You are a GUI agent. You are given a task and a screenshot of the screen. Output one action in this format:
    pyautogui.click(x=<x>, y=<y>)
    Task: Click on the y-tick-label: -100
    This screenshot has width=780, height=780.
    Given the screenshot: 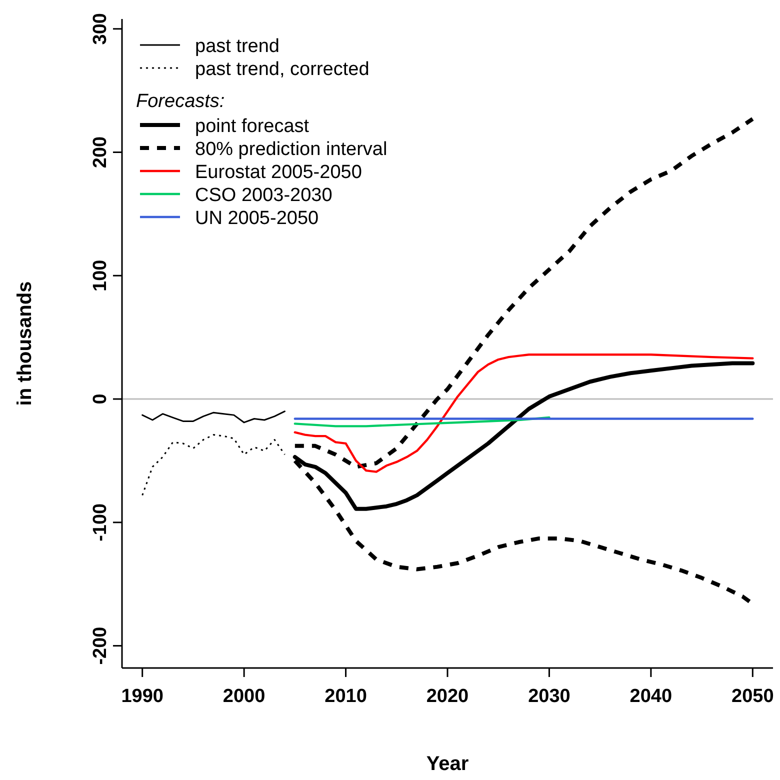 What is the action you would take?
    pyautogui.click(x=100, y=522)
    